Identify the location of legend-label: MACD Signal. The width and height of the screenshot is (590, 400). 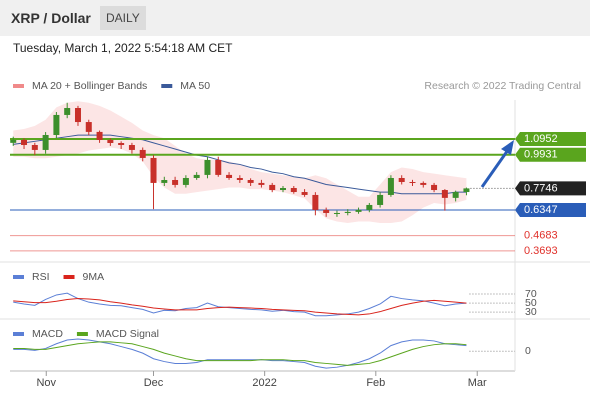
(127, 334).